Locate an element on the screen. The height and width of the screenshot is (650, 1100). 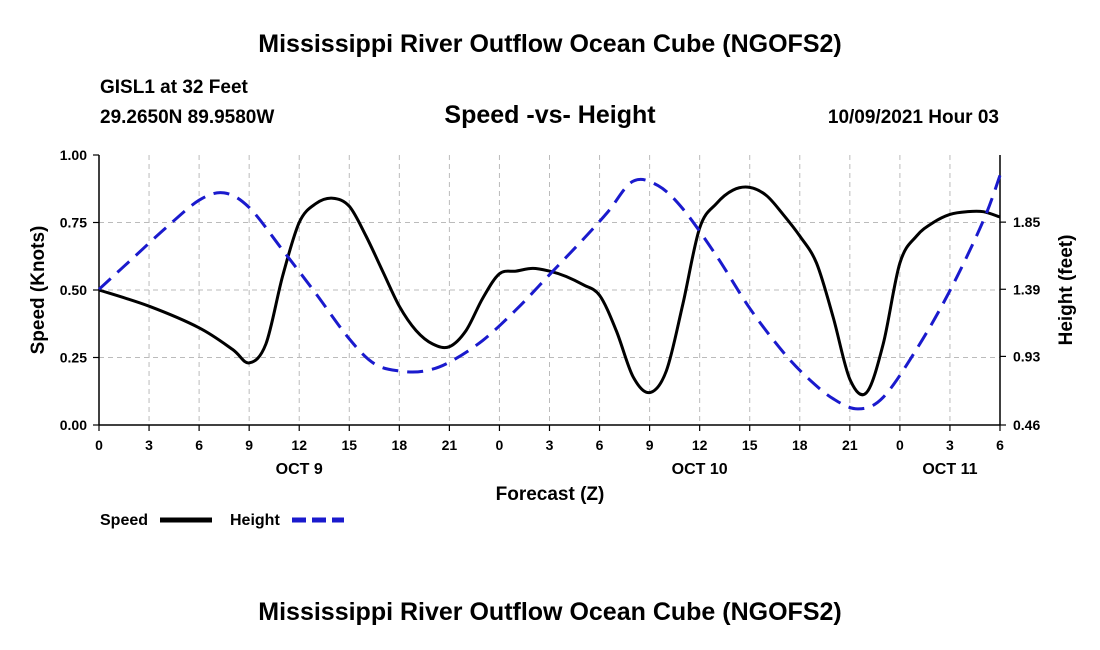
y-tick-label: 1.00 is located at coordinates (73, 155).